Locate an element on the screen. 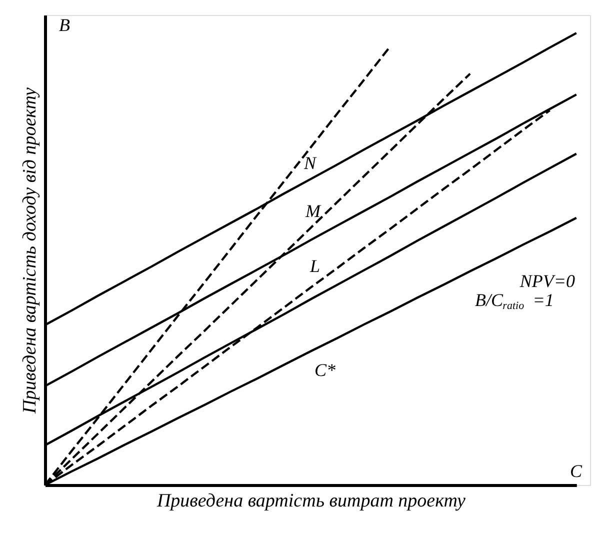 The width and height of the screenshot is (605, 542). annotation: N is located at coordinates (309, 163).